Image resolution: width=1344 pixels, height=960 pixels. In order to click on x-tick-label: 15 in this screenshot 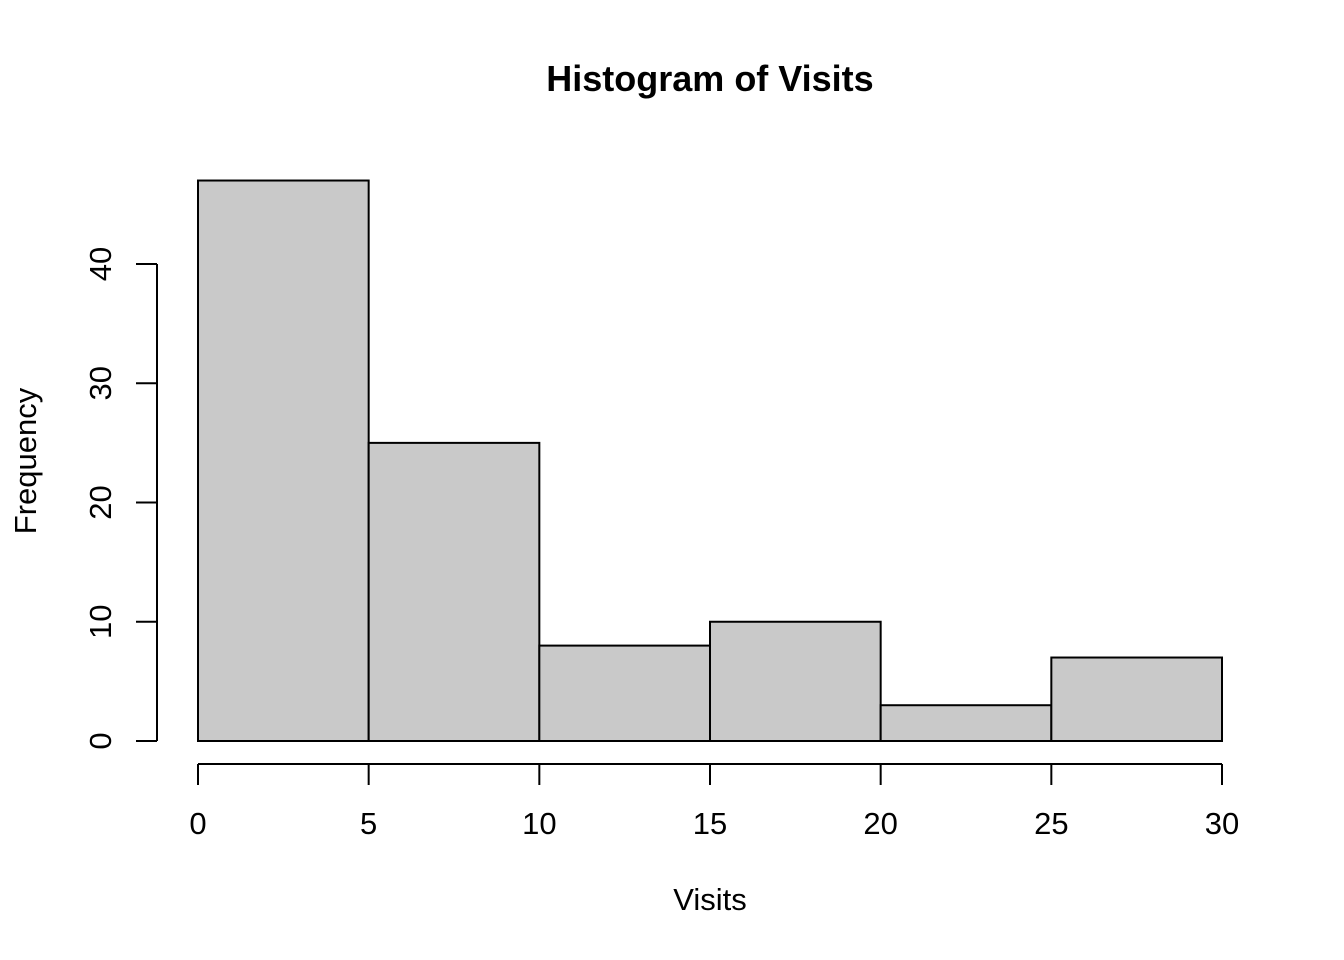, I will do `click(710, 823)`.